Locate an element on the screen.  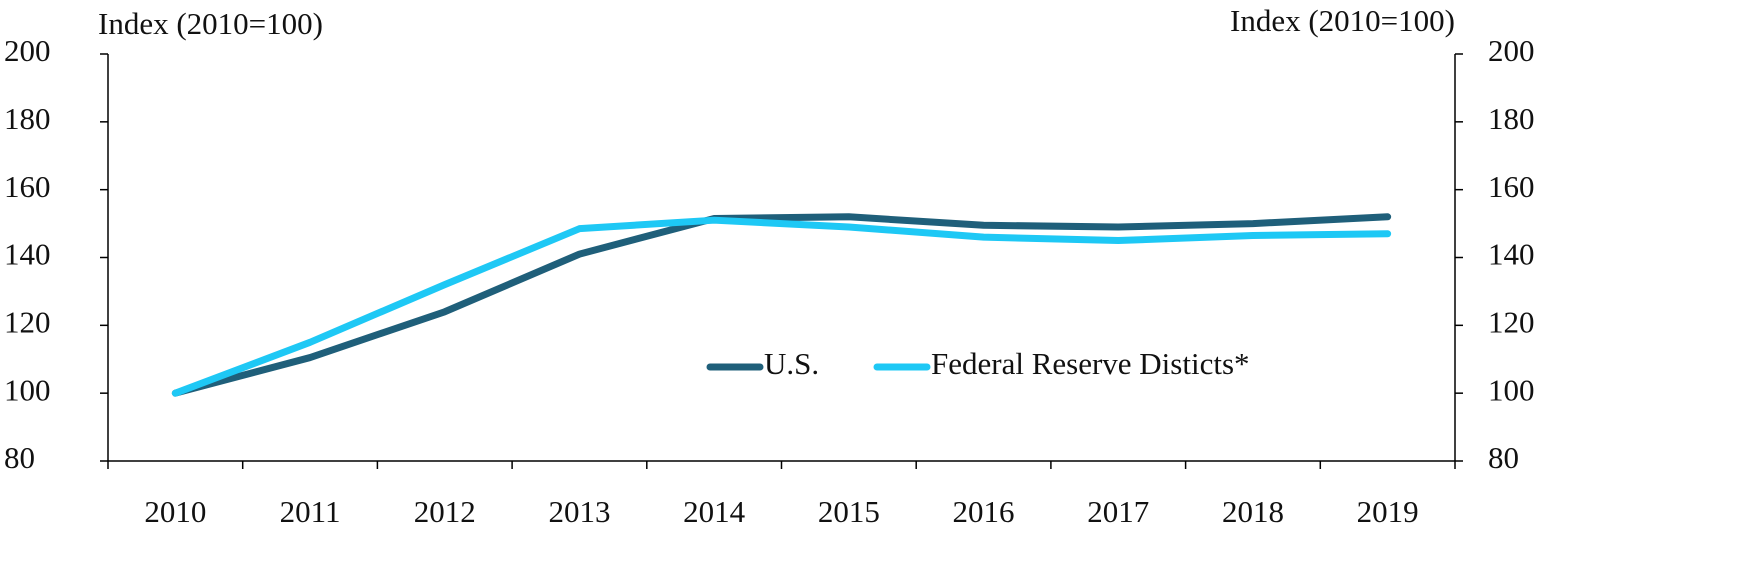
x-tick-label: 2011 is located at coordinates (310, 511).